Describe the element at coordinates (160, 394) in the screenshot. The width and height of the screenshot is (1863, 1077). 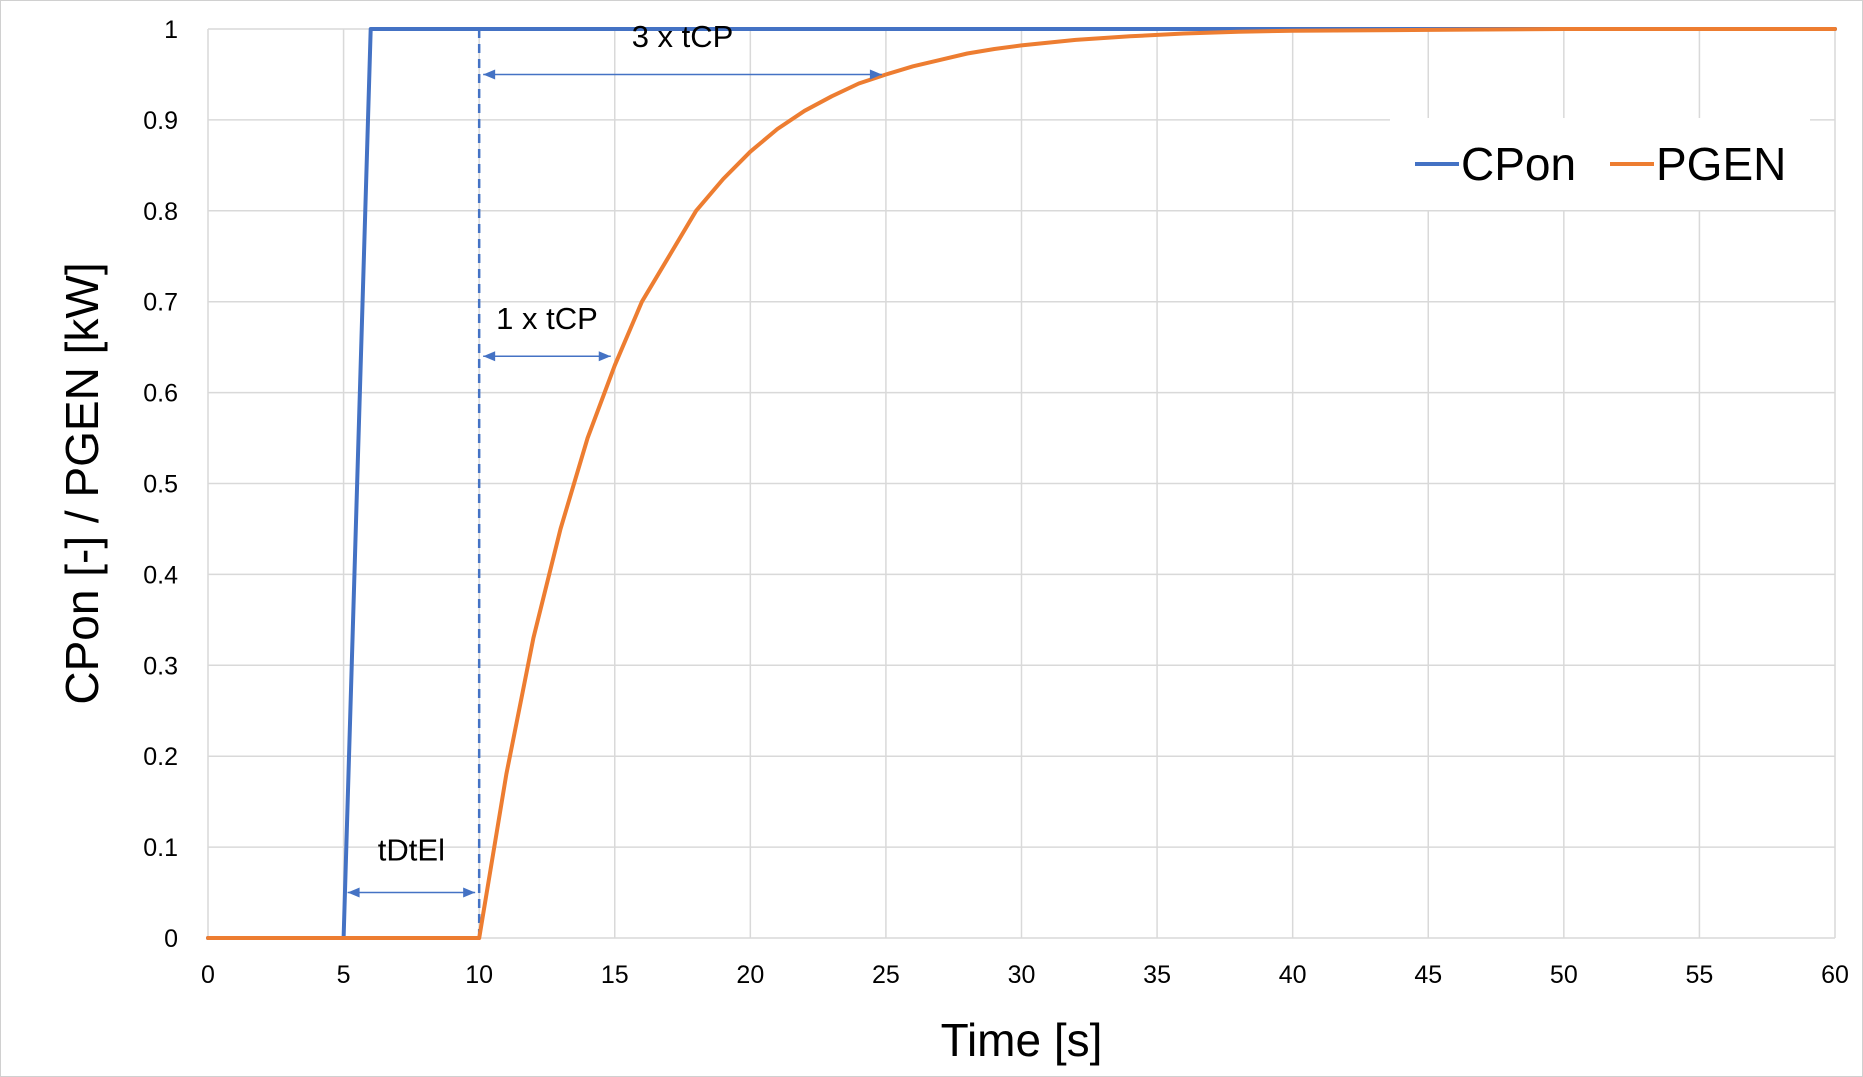
I see `y-tick-label: 0.6` at that location.